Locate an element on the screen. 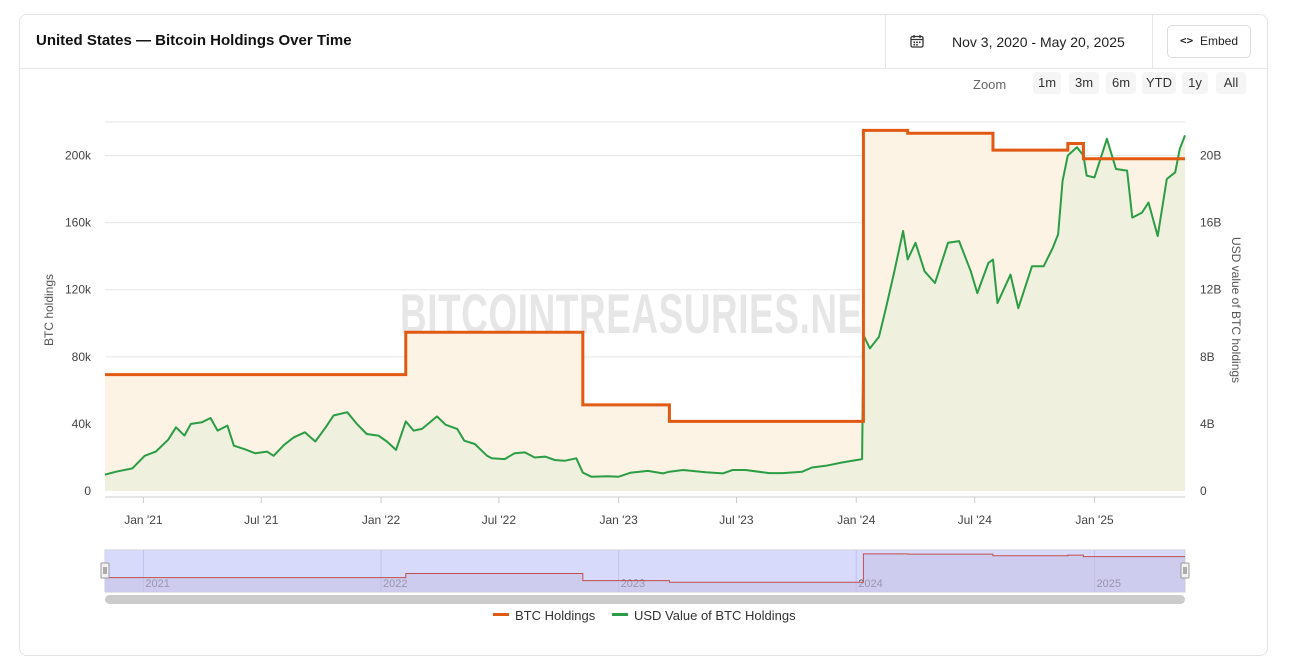  navigator-right-handle is located at coordinates (1185, 570).